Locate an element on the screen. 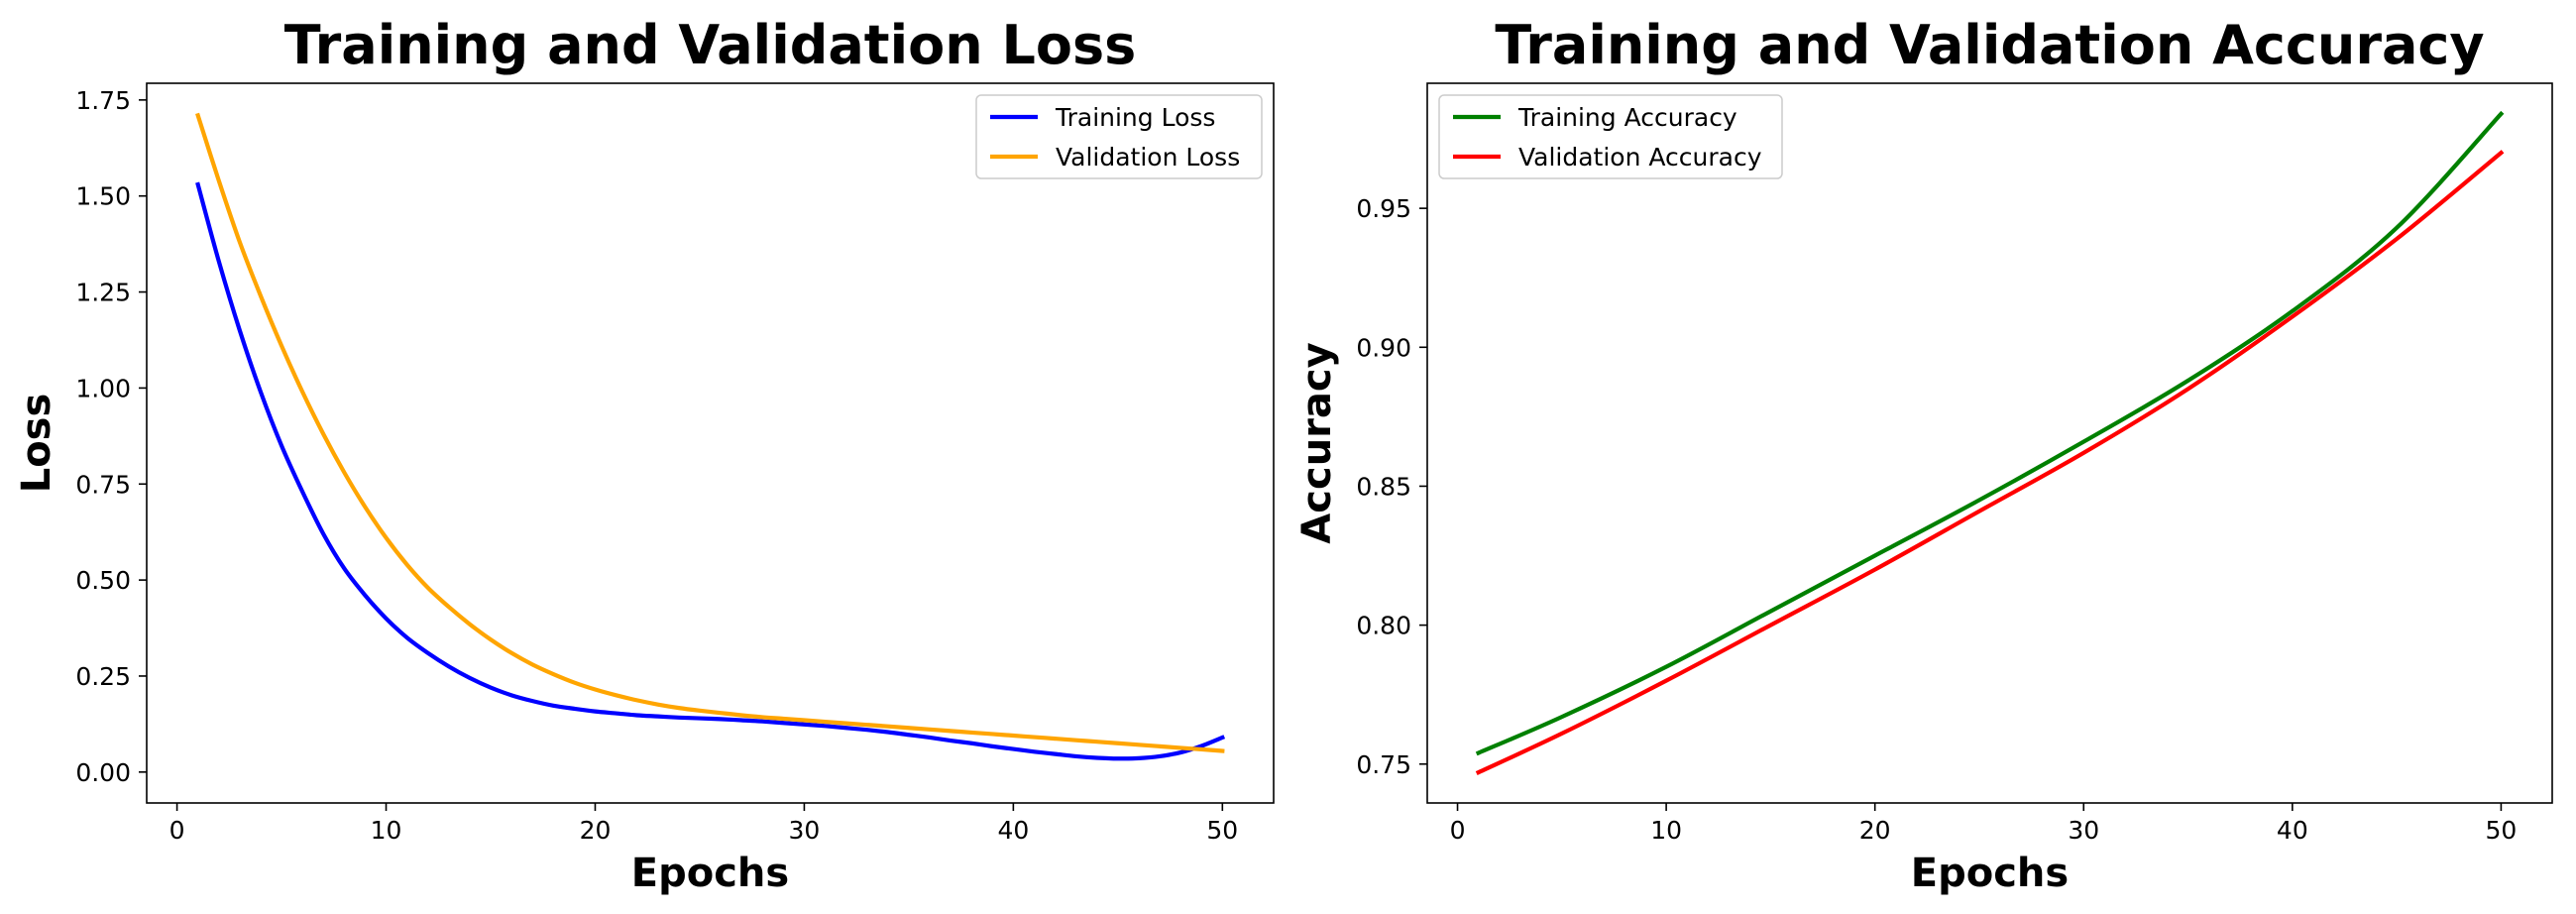 This screenshot has height=914, width=2576. legend-label-training-accuracy: Training Accuracy is located at coordinates (1627, 118).